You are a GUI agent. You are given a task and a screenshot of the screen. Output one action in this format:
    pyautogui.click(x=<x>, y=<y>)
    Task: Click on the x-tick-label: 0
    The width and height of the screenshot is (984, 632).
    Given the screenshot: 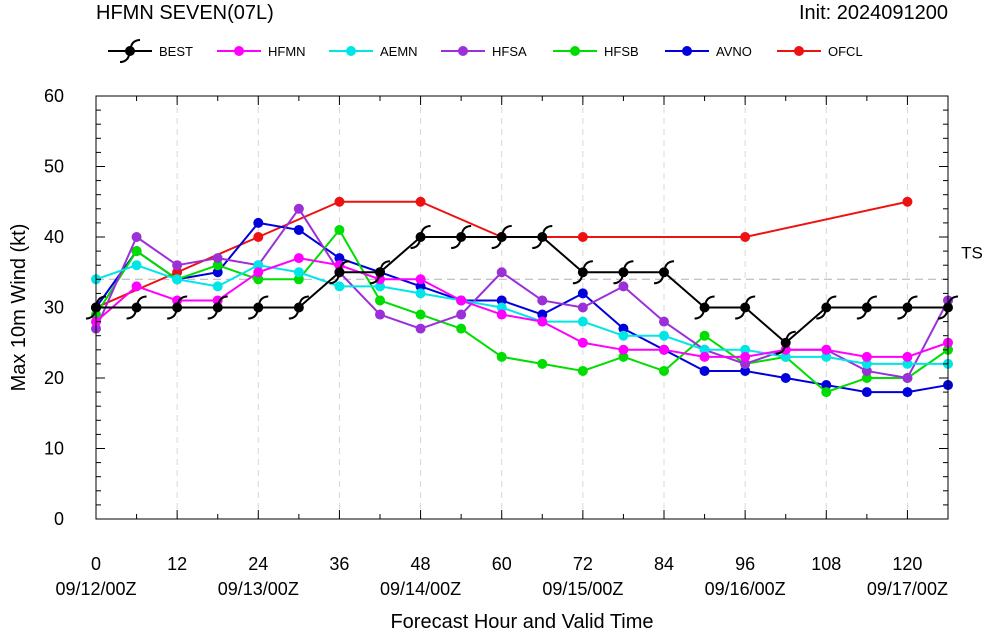 What is the action you would take?
    pyautogui.click(x=96, y=564)
    